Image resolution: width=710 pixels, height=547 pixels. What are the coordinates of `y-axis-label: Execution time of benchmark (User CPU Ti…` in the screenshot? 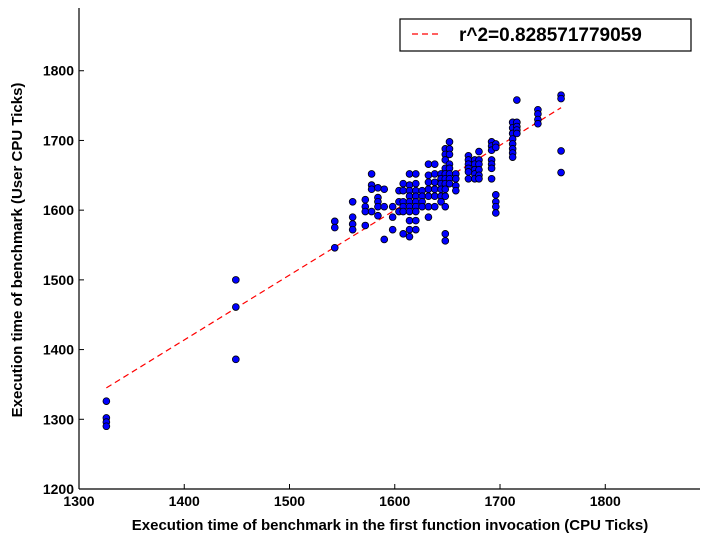 It's located at (17, 250).